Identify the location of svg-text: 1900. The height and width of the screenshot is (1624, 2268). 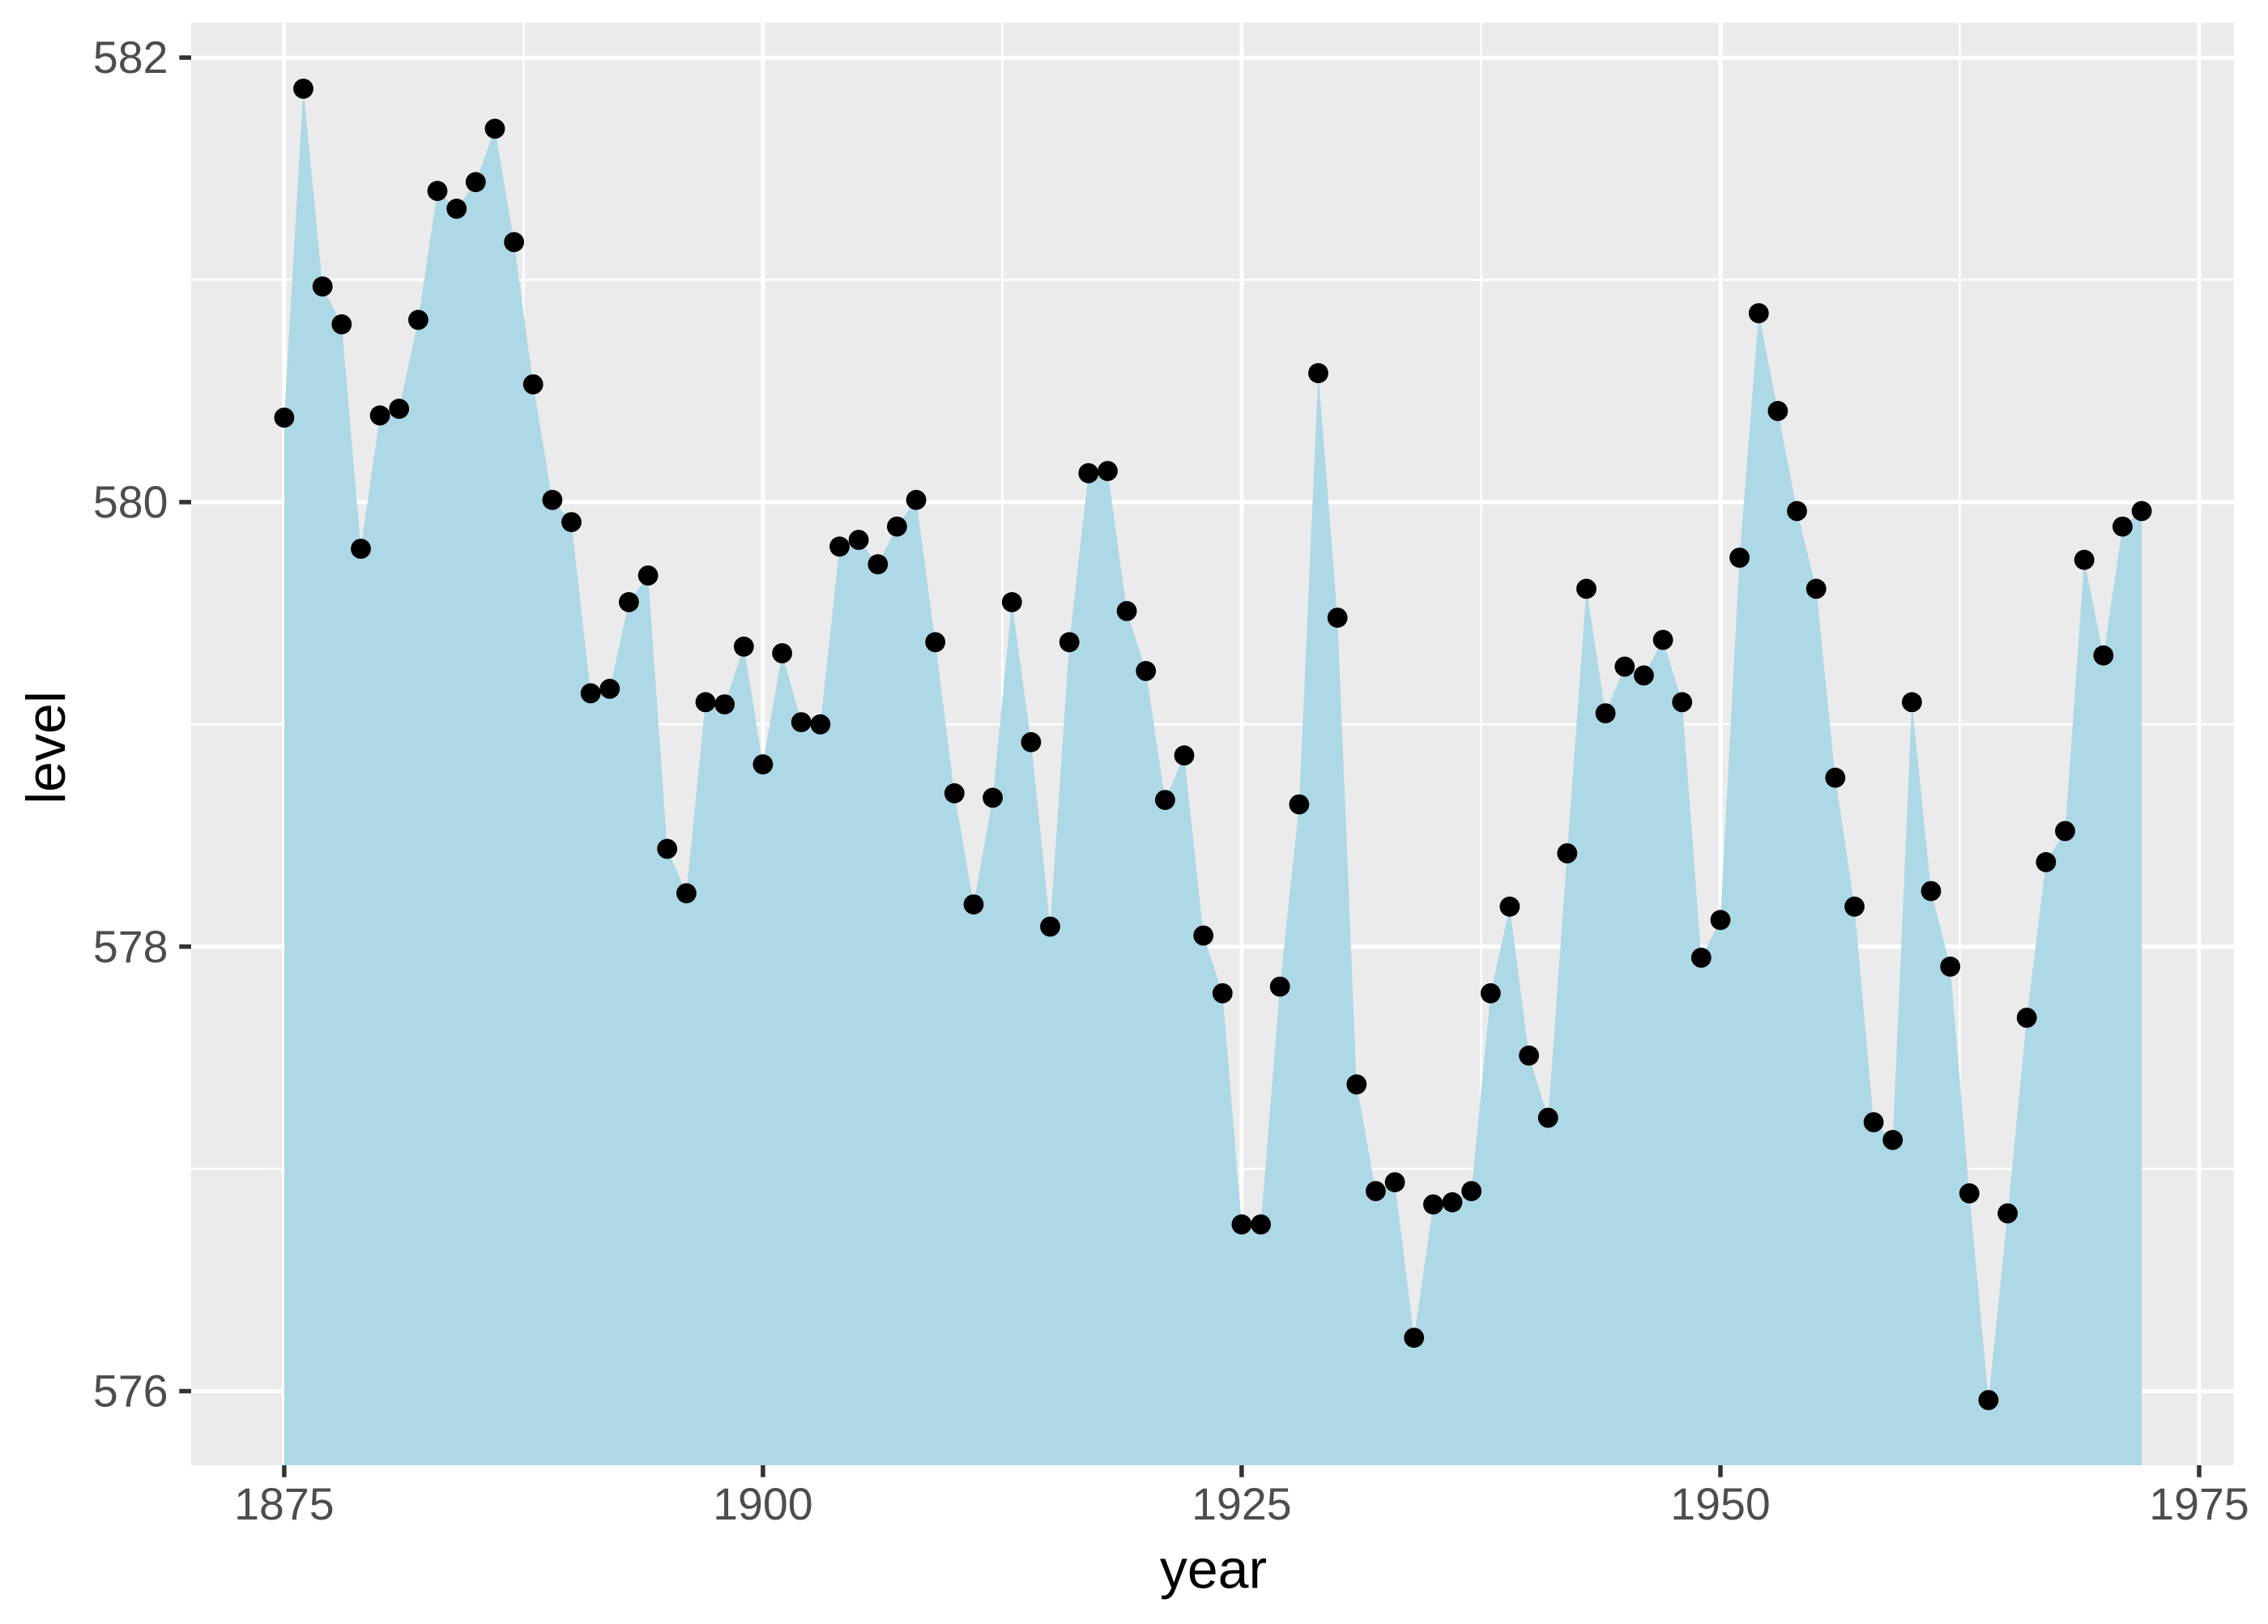
(762, 1504).